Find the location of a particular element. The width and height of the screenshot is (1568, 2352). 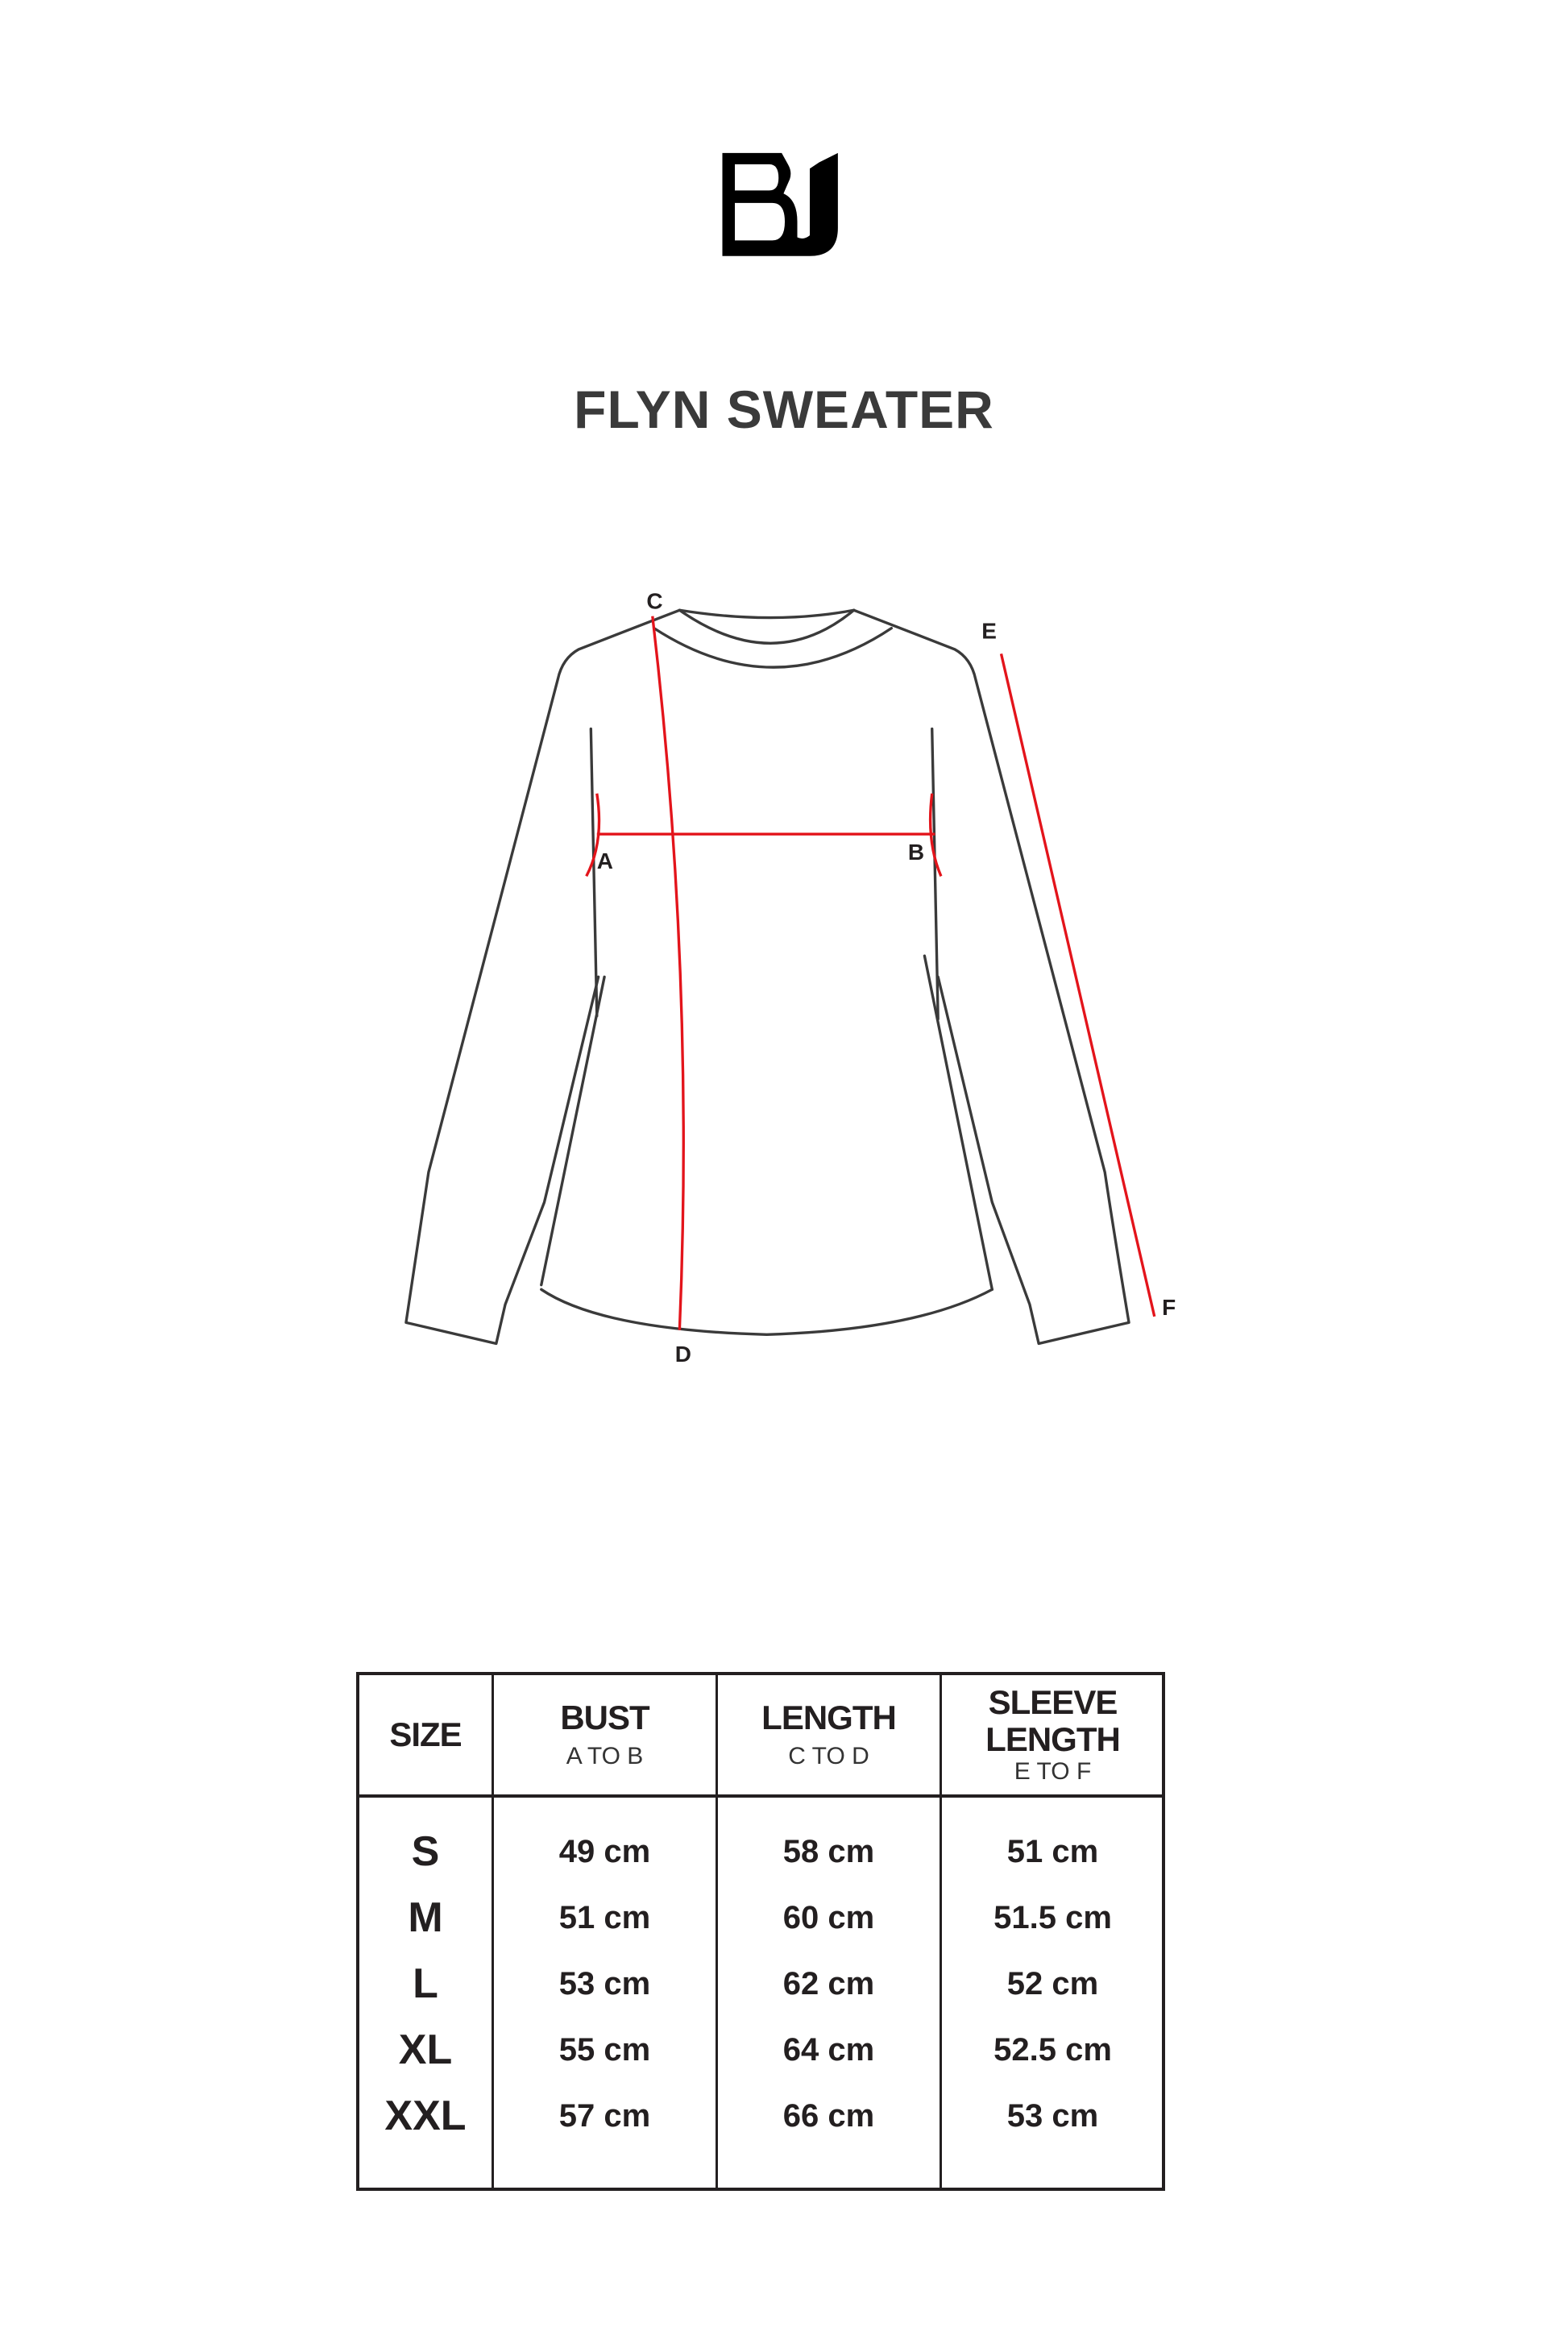

table-cell-sleeve: 53 cm is located at coordinates (1052, 2116).